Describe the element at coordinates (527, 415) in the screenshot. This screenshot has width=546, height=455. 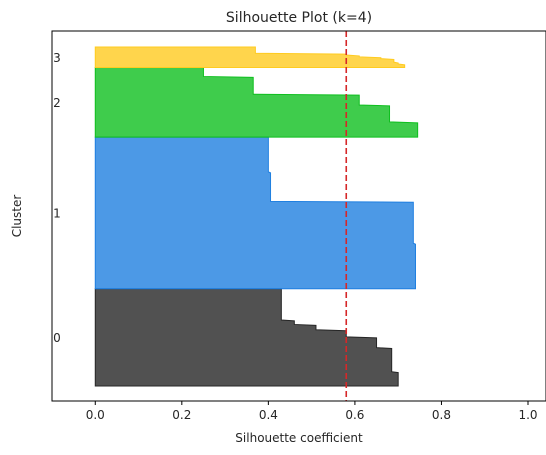
I see `x-tick-label: 1.0` at that location.